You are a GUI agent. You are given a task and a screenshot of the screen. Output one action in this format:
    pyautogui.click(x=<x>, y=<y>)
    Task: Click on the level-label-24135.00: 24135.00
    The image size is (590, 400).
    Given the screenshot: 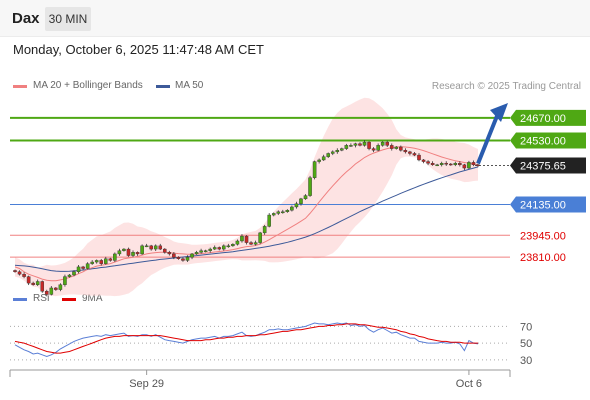 What is the action you would take?
    pyautogui.click(x=543, y=206)
    